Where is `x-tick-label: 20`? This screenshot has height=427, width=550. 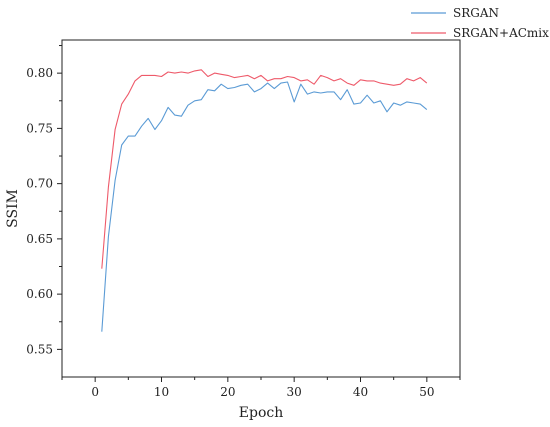
x-tick-label: 20 is located at coordinates (227, 392).